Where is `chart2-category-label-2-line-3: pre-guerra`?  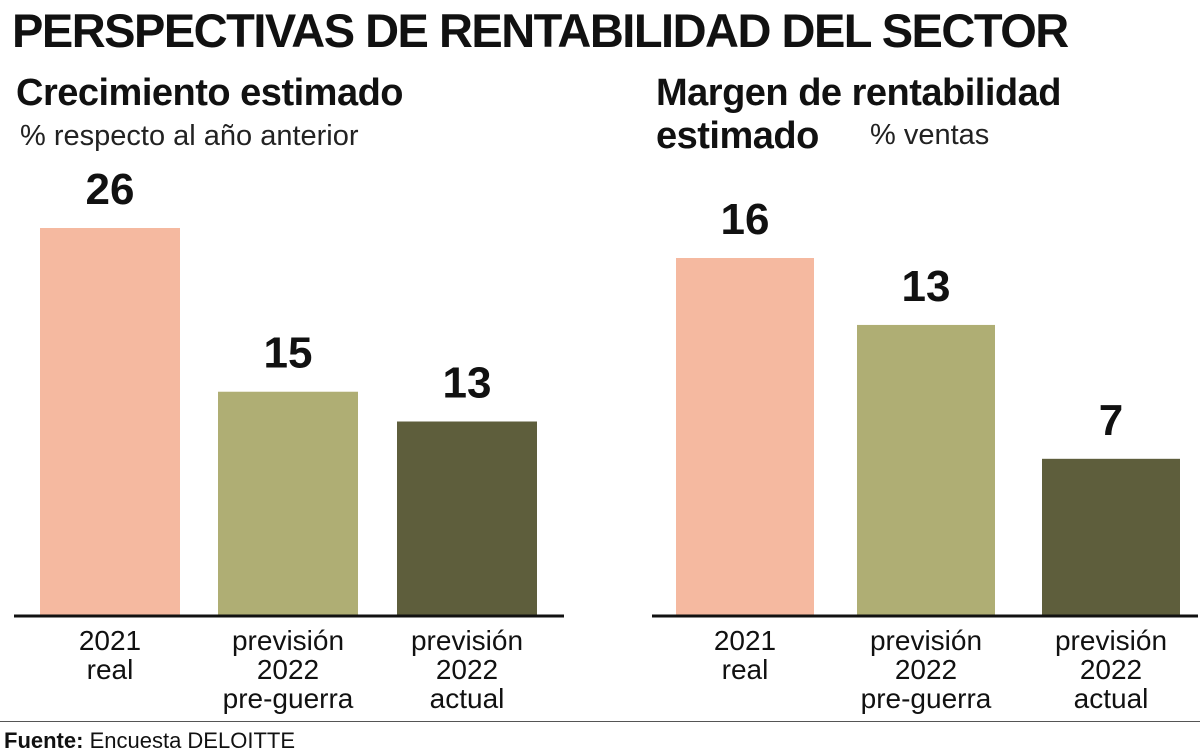 chart2-category-label-2-line-3: pre-guerra is located at coordinates (926, 698).